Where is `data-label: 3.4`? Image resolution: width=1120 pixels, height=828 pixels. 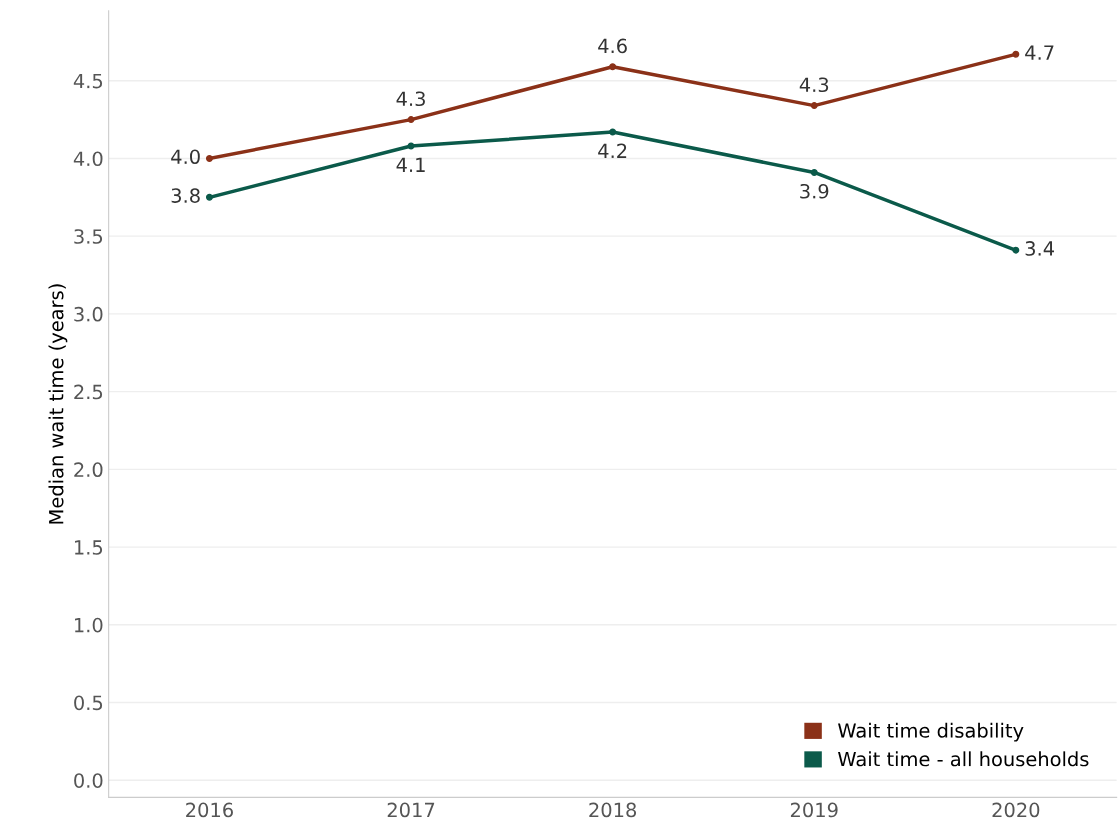 data-label: 3.4 is located at coordinates (1040, 248).